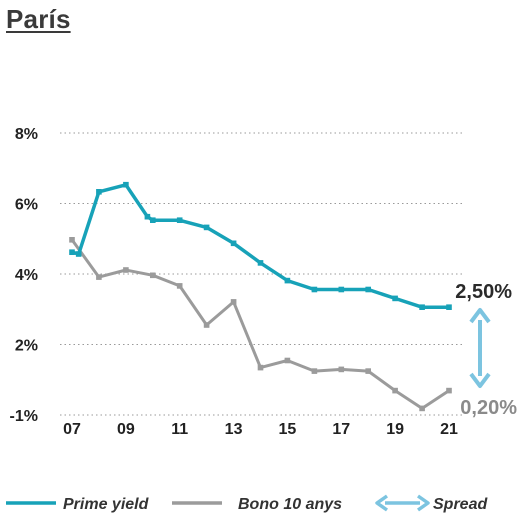  What do you see at coordinates (234, 429) in the screenshot?
I see `x-tick-label: 13` at bounding box center [234, 429].